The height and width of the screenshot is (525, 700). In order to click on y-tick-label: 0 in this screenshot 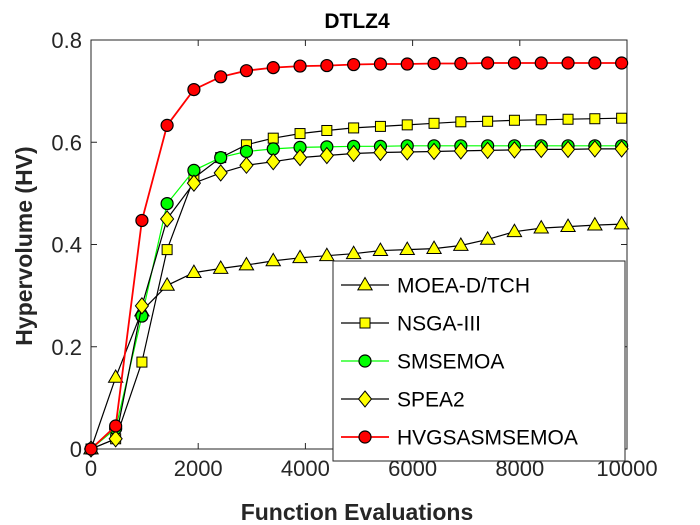, I will do `click(76, 449)`.